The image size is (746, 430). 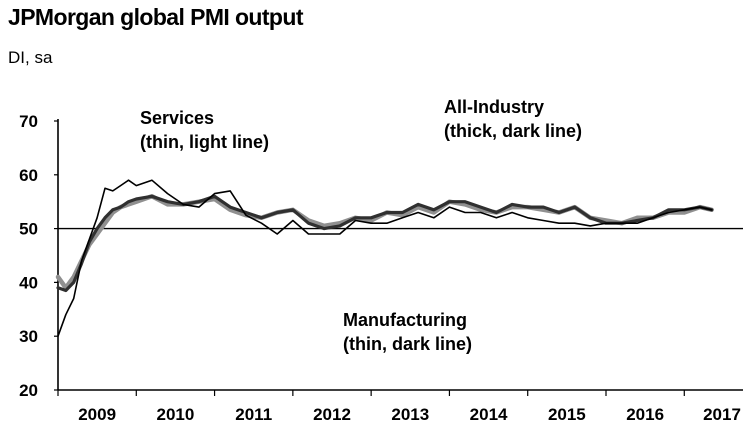 I want to click on y-tick-label: 40, so click(x=28, y=282).